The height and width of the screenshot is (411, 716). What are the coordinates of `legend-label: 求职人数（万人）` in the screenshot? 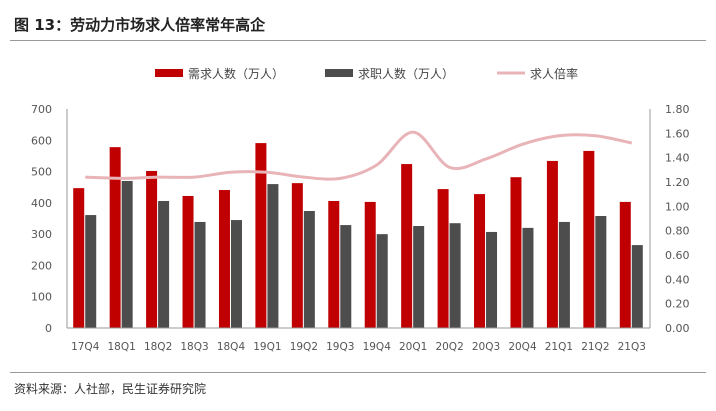 It's located at (406, 73).